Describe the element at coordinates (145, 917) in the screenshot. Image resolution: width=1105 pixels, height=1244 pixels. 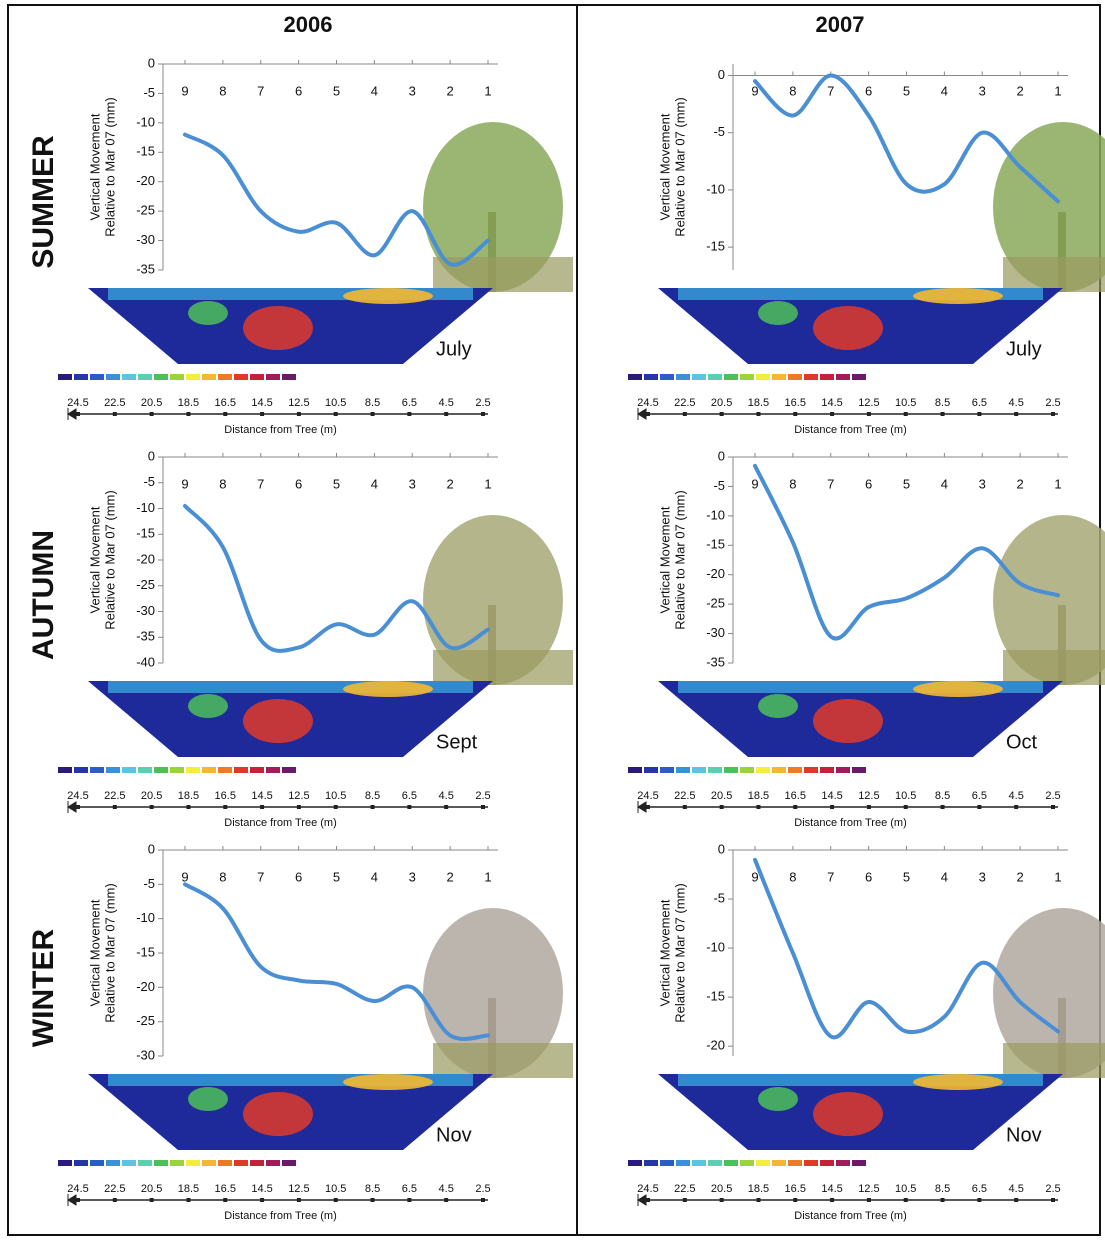
I see `y-tick-label: -10` at that location.